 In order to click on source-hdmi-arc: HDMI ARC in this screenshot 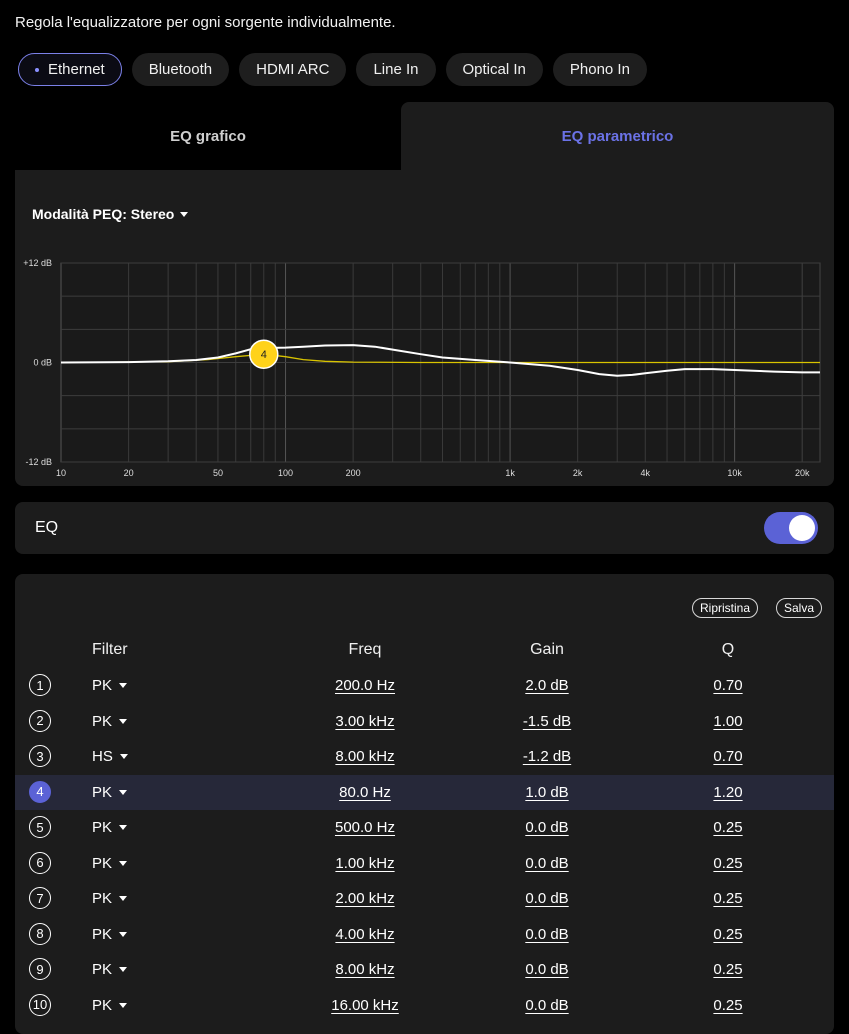, I will do `click(293, 69)`.